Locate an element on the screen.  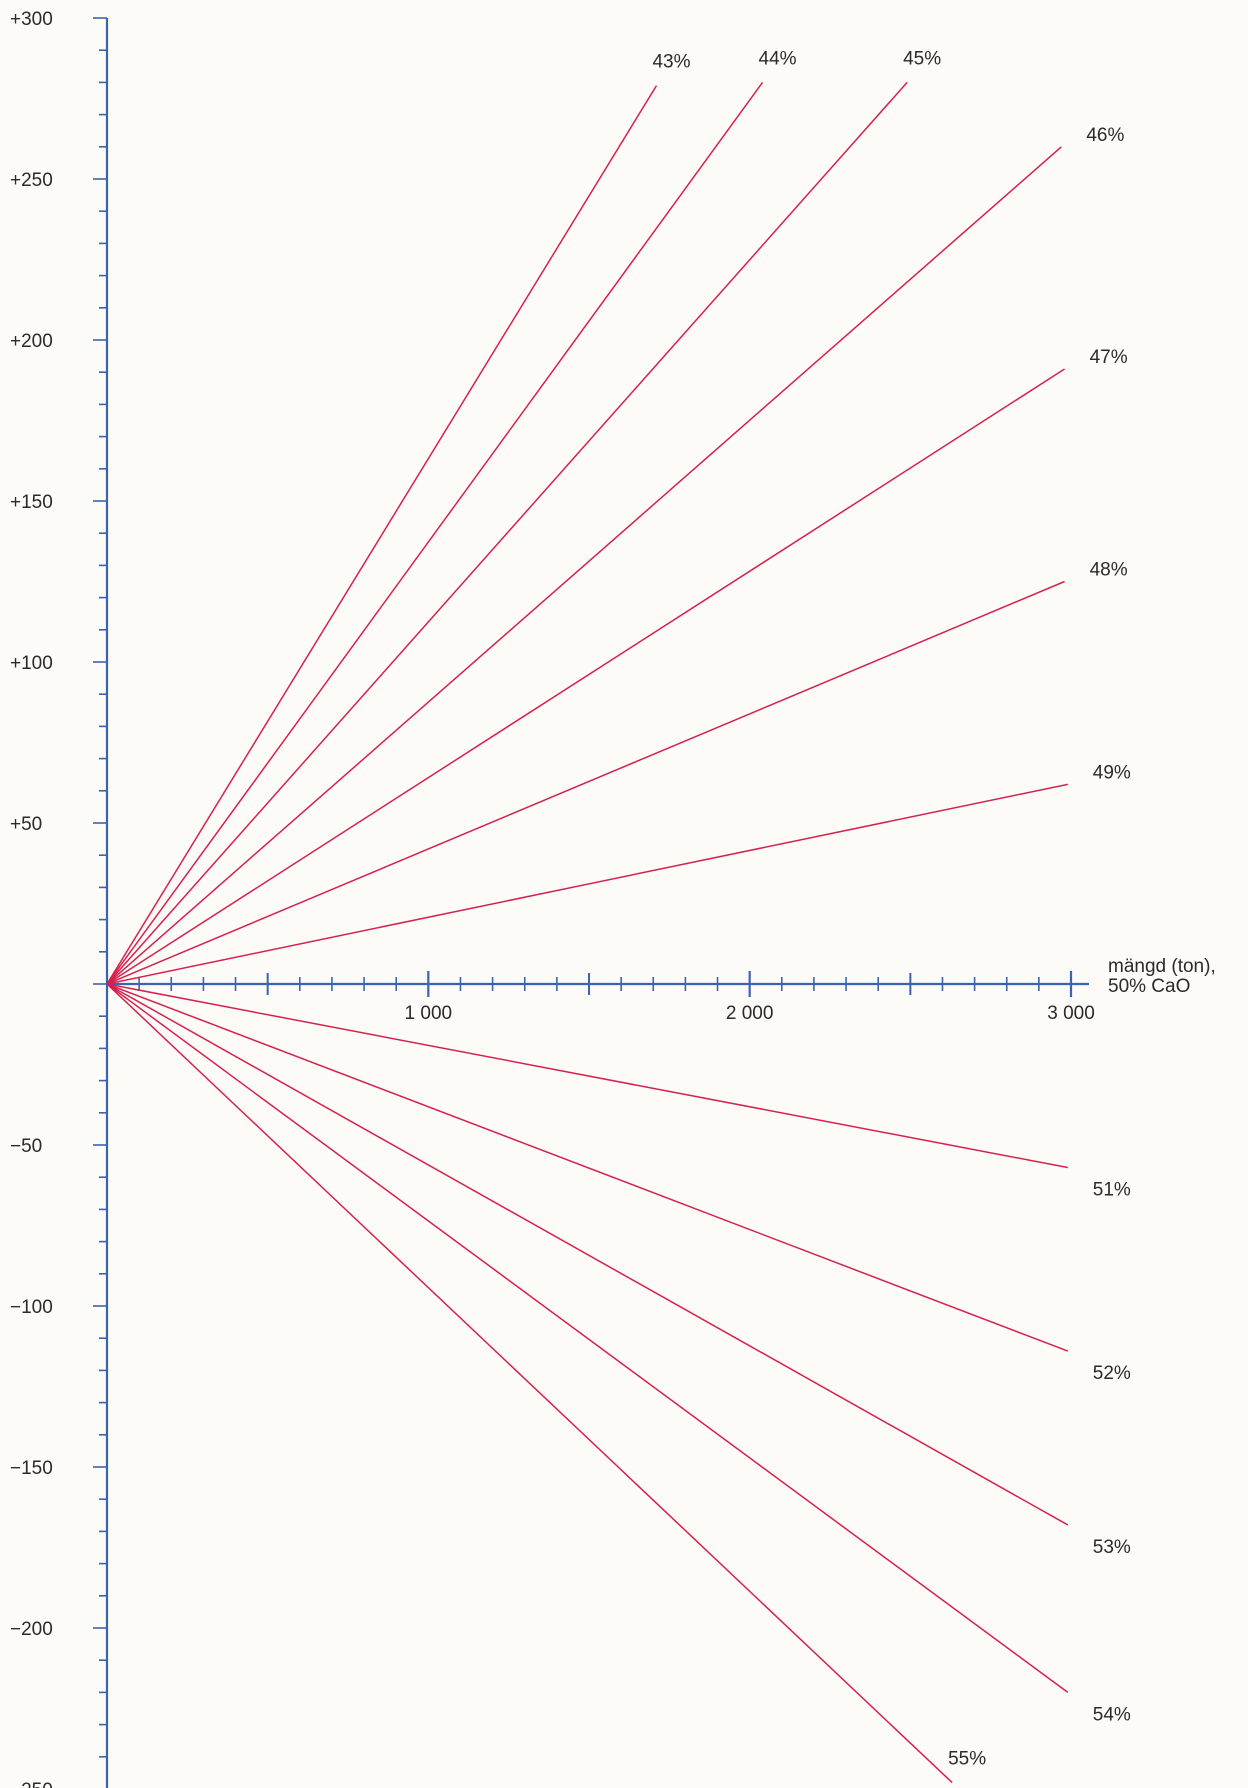
y-tick-label: −200 is located at coordinates (31, 1629).